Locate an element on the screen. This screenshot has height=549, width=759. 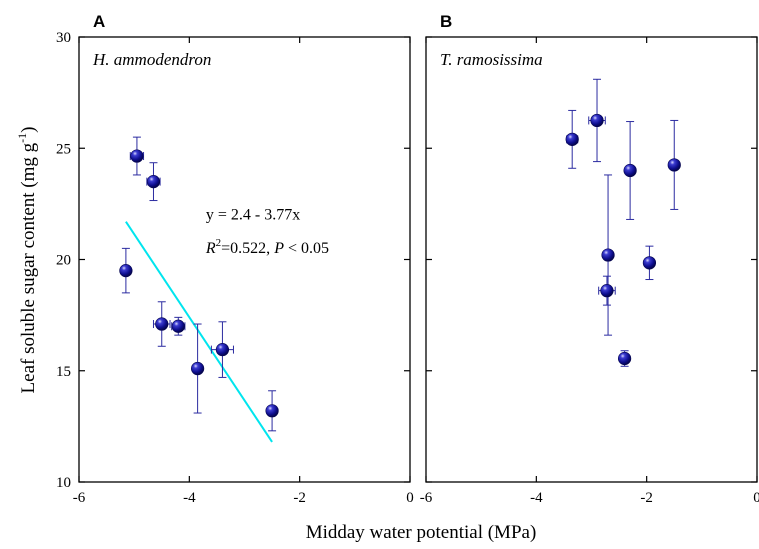
y-tick-label: 10 is located at coordinates (63, 483).